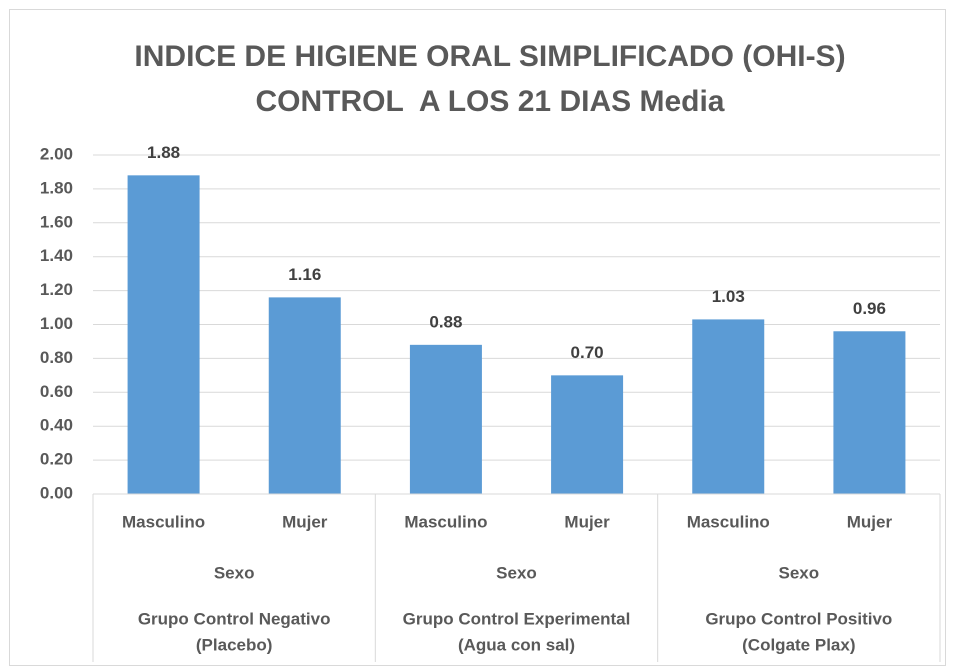  I want to click on value-label: 1.03, so click(728, 296).